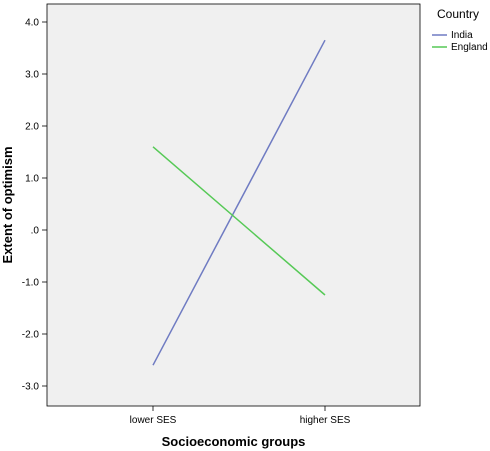 This screenshot has height=451, width=490. Describe the element at coordinates (32, 179) in the screenshot. I see `y-tick-label: 1.0` at that location.